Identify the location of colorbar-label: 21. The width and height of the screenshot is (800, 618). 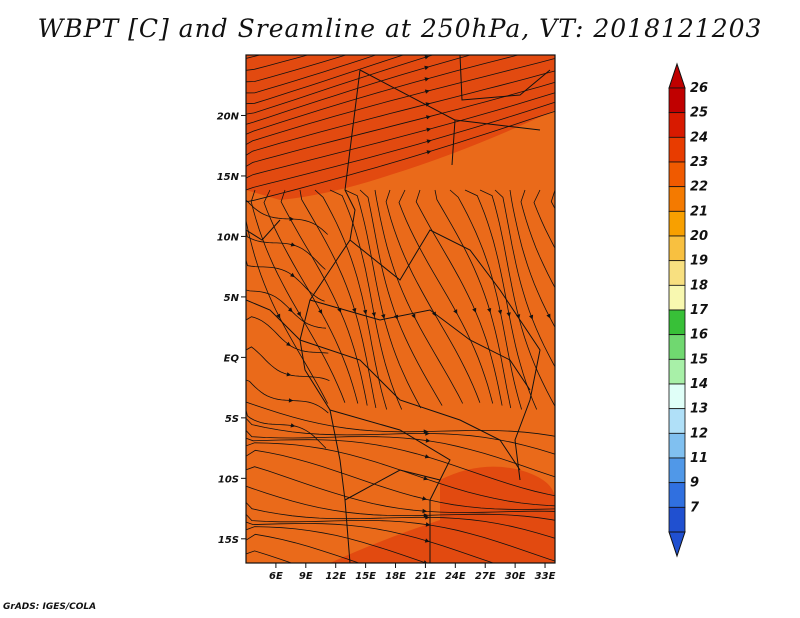
(699, 211).